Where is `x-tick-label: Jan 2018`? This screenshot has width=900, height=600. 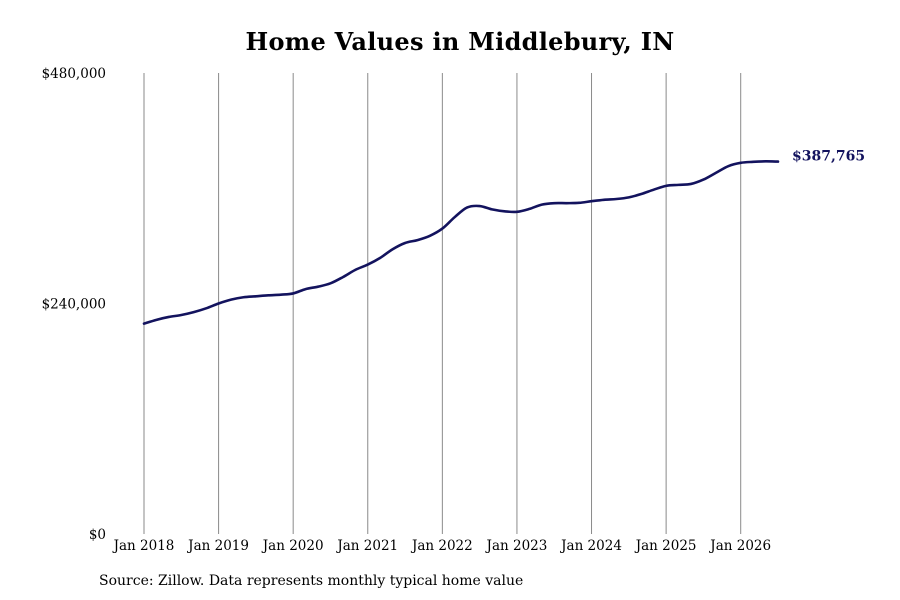
x-tick-label: Jan 2018 is located at coordinates (143, 546).